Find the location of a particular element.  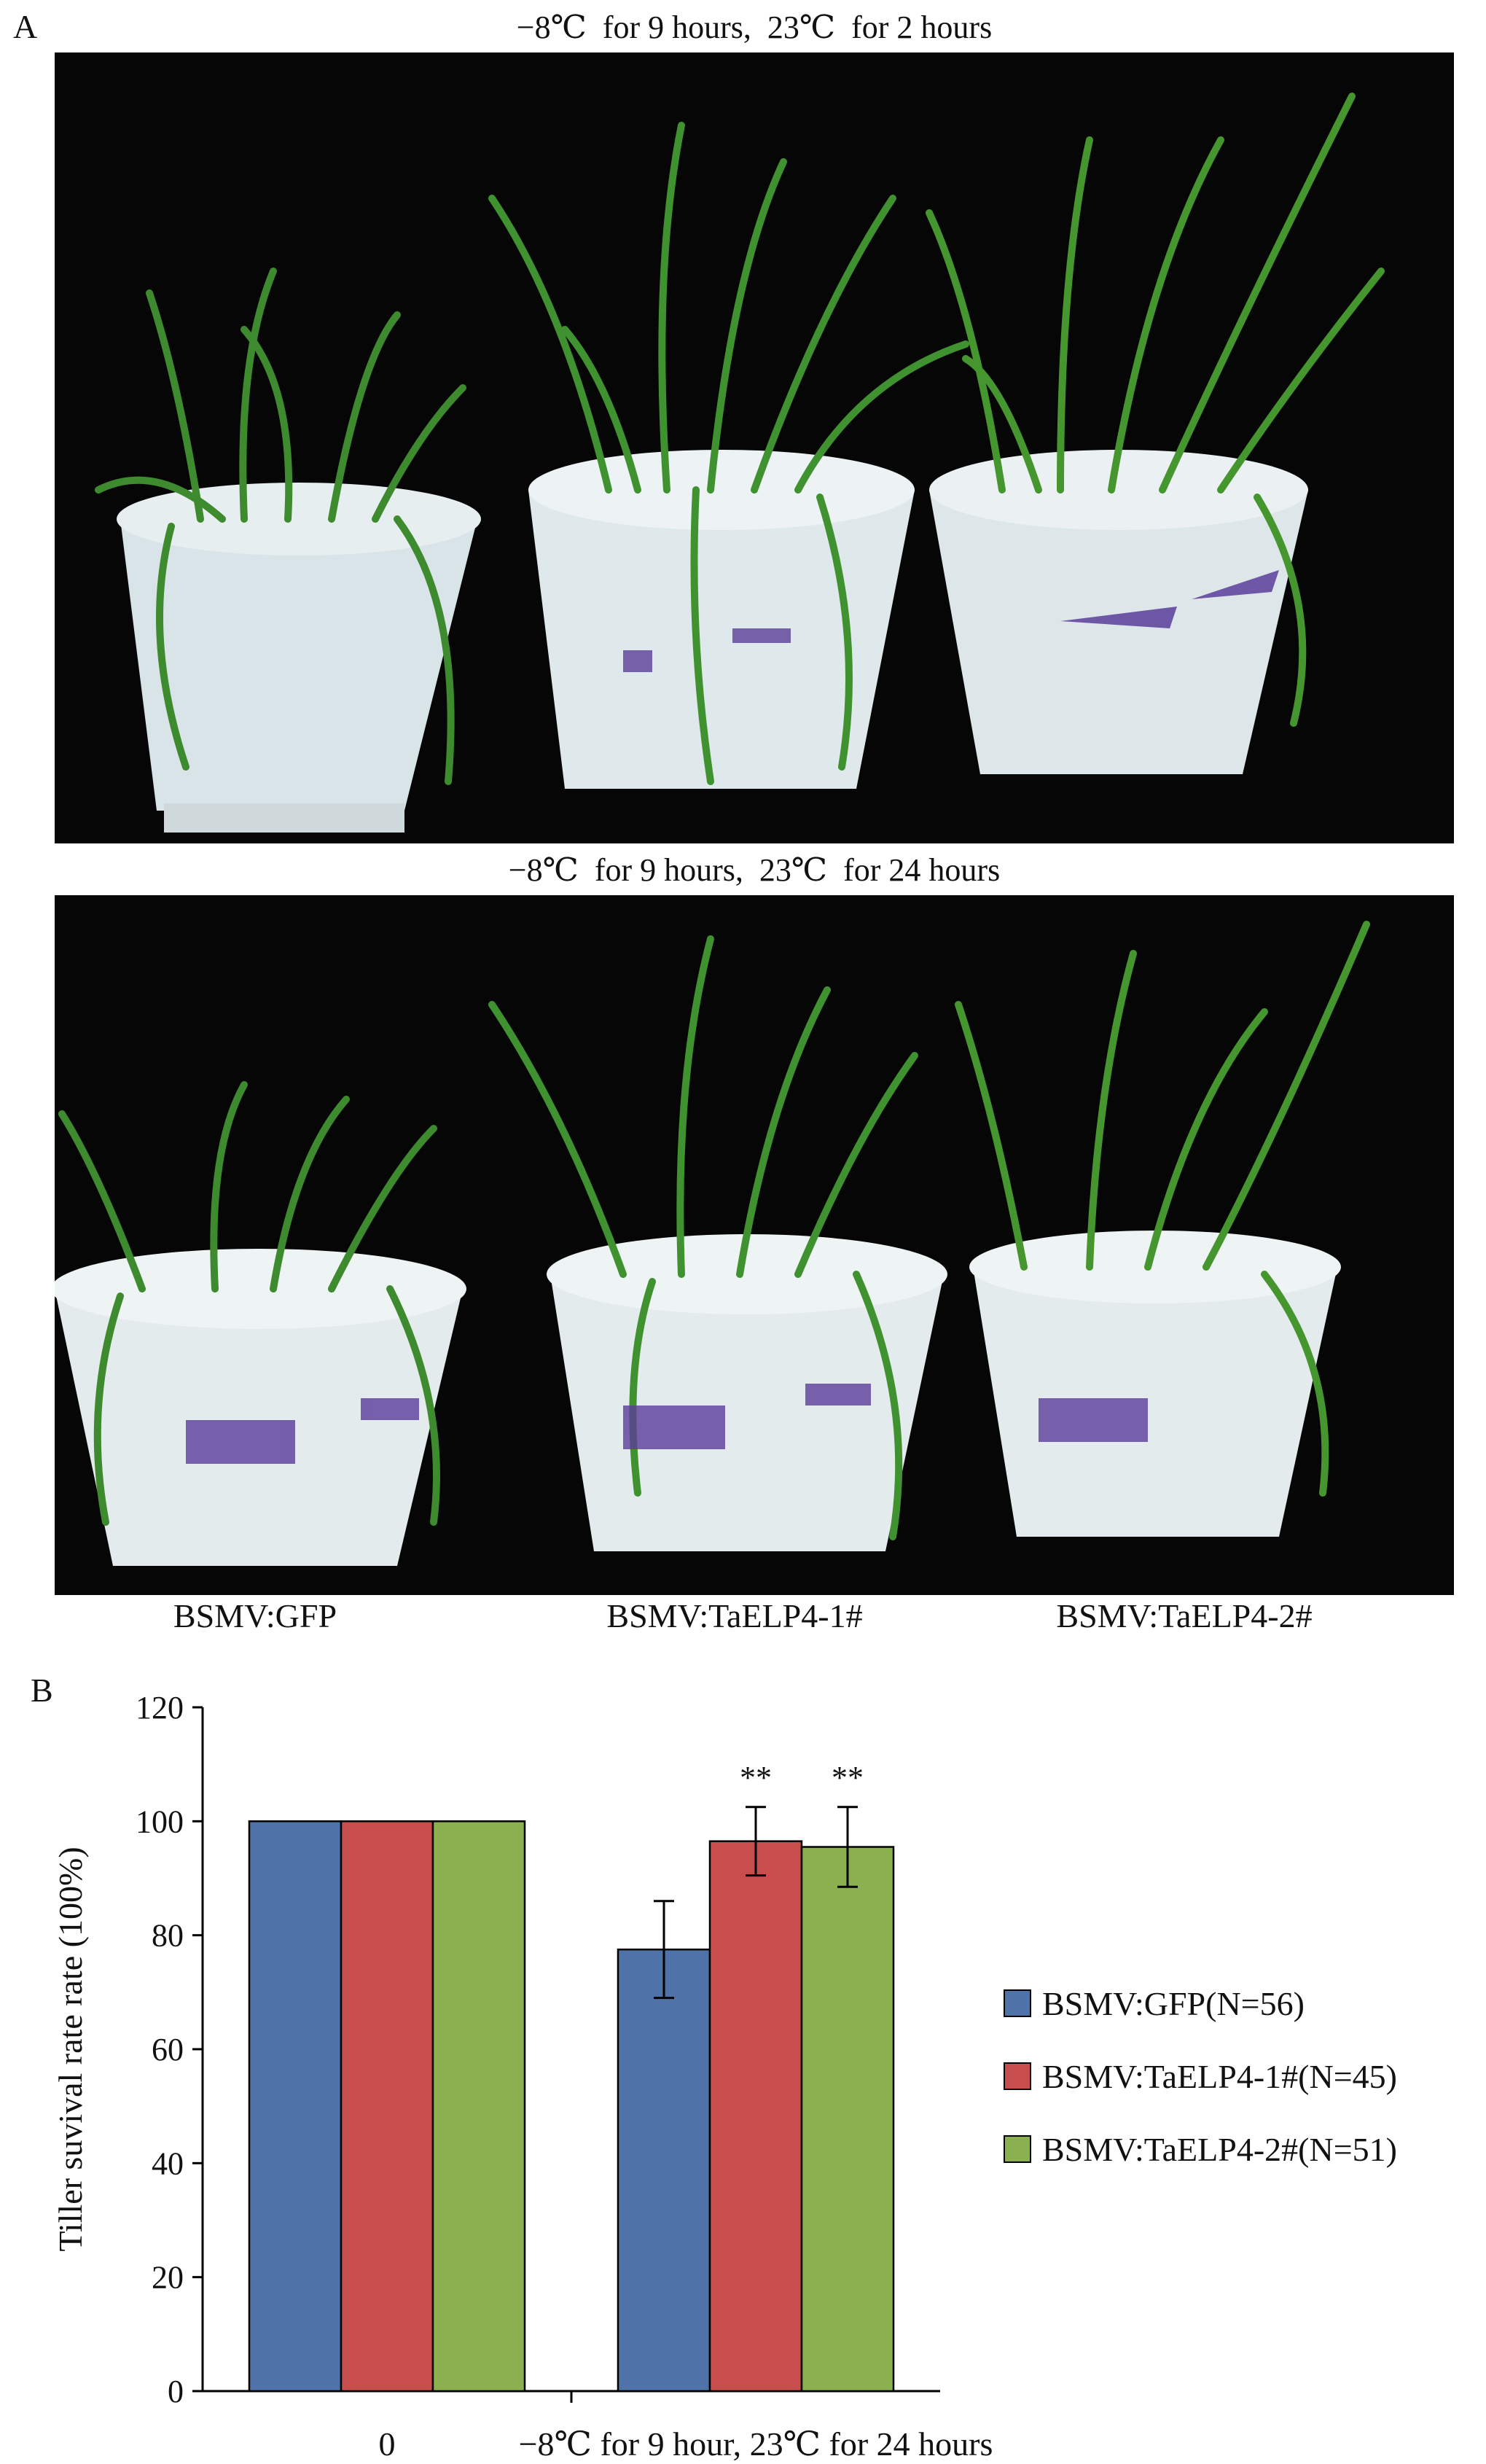

panel-b-label: B is located at coordinates (42, 1690).